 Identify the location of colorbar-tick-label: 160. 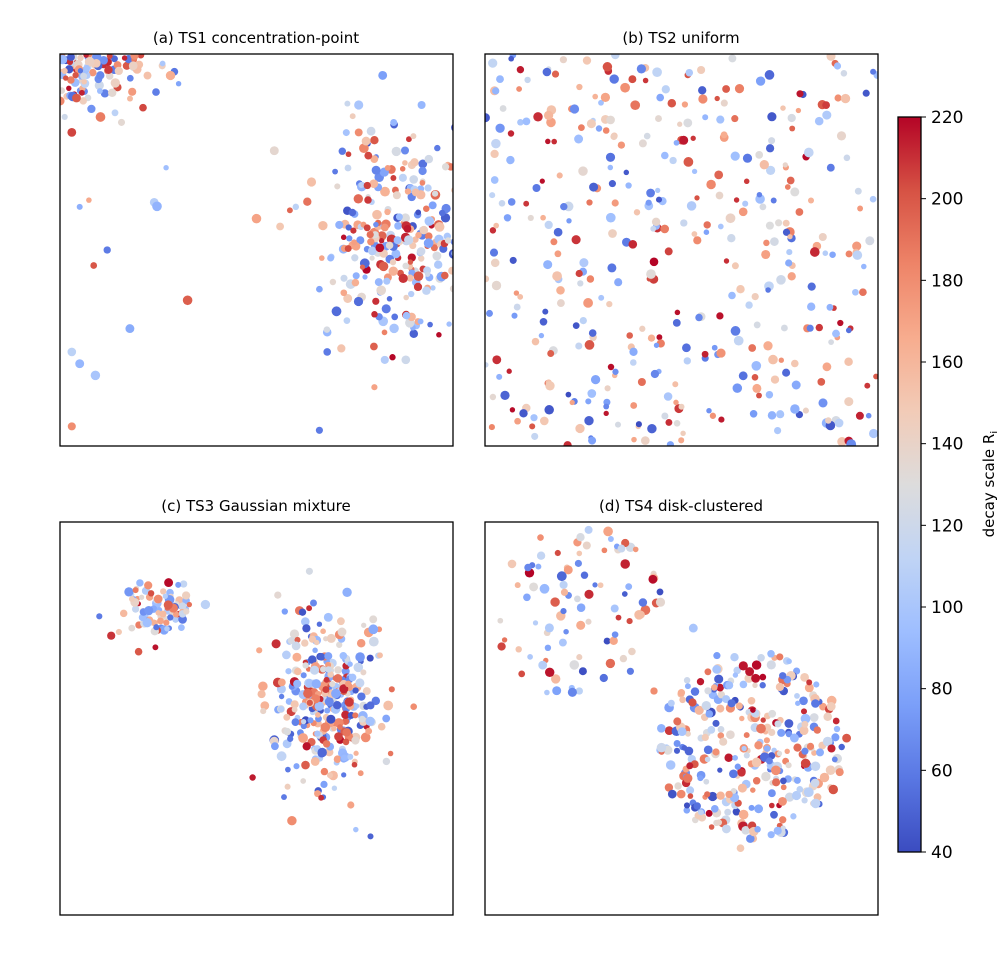
(947, 363).